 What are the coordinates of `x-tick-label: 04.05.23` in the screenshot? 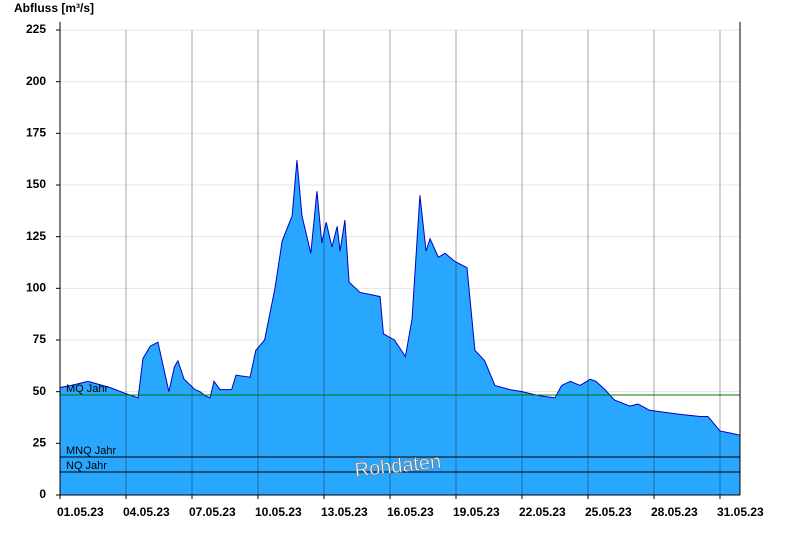 It's located at (146, 512).